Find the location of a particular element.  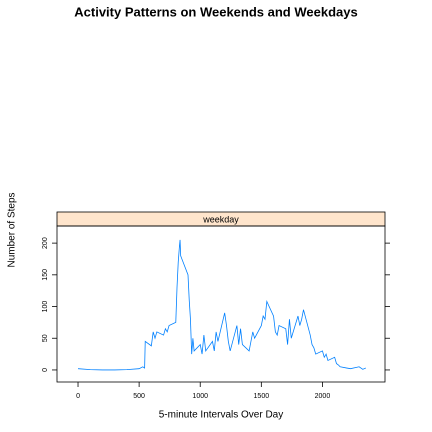

y-tick-label: 50 is located at coordinates (45, 338).